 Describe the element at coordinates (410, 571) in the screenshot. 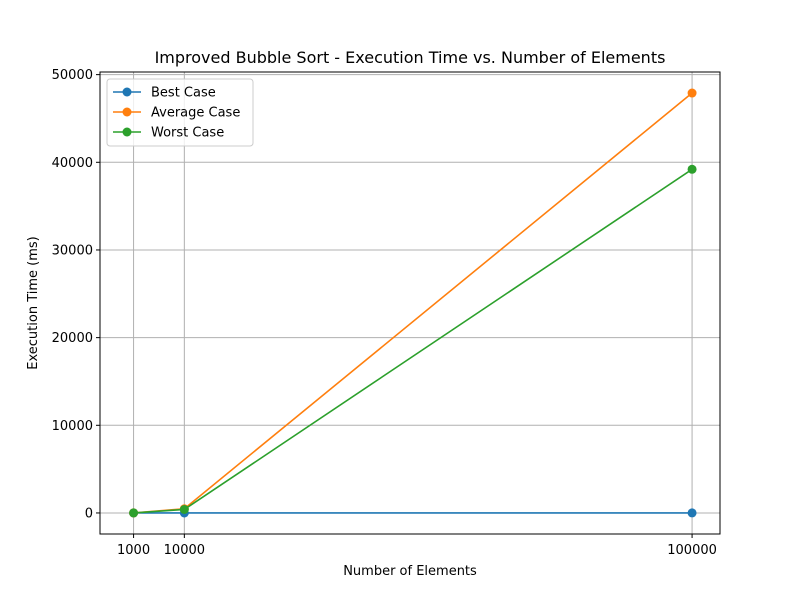

I see `x-axis-label: Number of Elements` at that location.